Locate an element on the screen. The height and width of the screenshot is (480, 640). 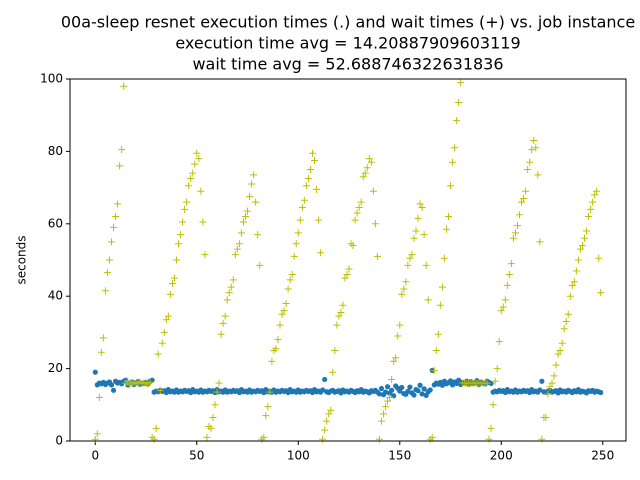
chart-subtitle: execution time avg = 14.20887909603119 is located at coordinates (347, 43).